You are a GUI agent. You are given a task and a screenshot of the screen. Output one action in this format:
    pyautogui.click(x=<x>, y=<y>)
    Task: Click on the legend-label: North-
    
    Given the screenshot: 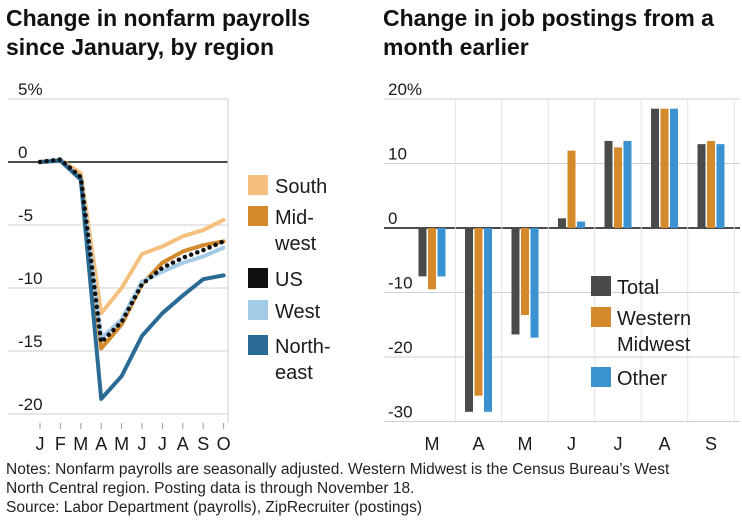 What is the action you would take?
    pyautogui.click(x=303, y=347)
    